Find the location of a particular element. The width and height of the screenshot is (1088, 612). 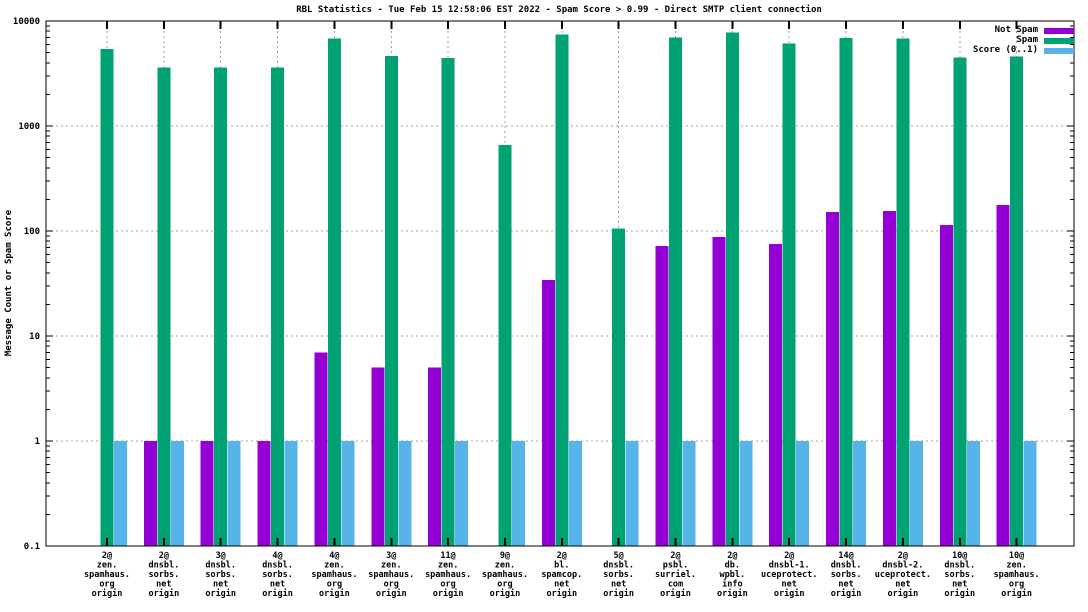

x-category-label-line: bl. is located at coordinates (561, 566).